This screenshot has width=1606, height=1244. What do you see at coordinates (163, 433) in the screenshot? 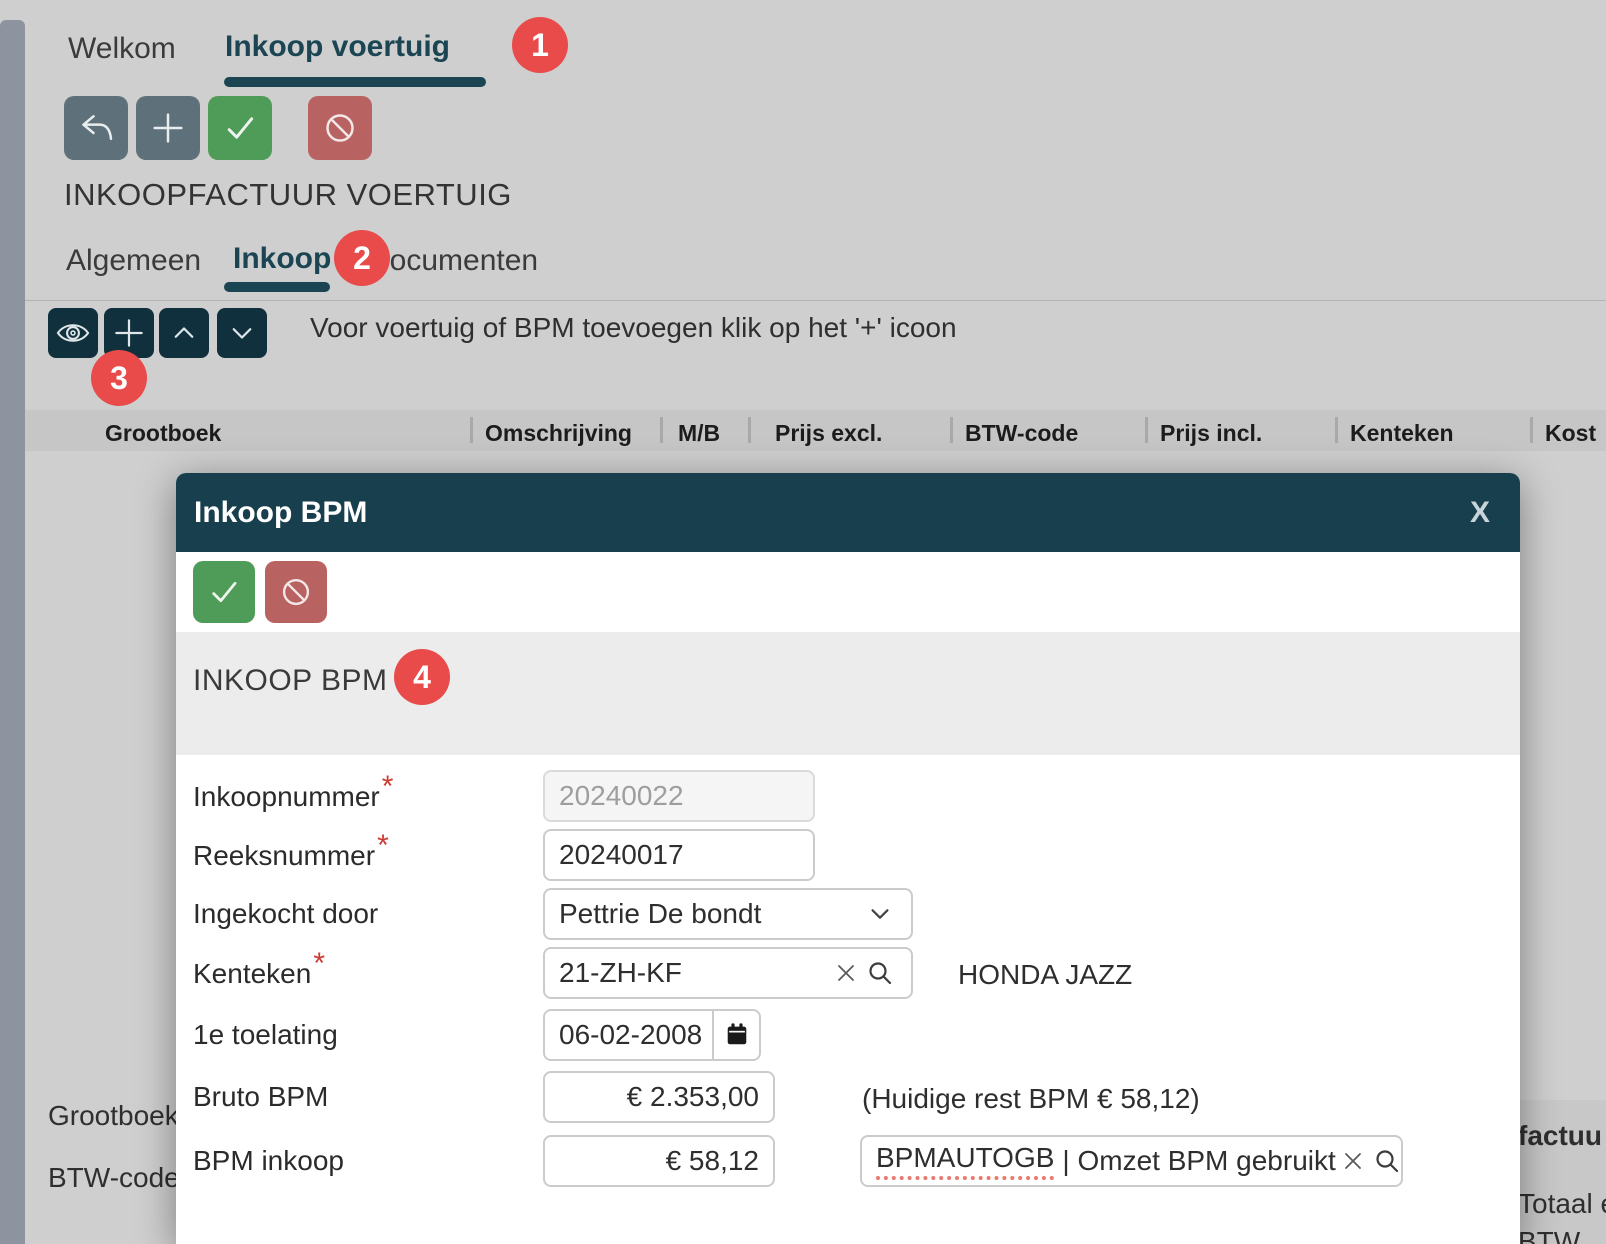
I see `column-header-grootboek: Grootboek` at bounding box center [163, 433].